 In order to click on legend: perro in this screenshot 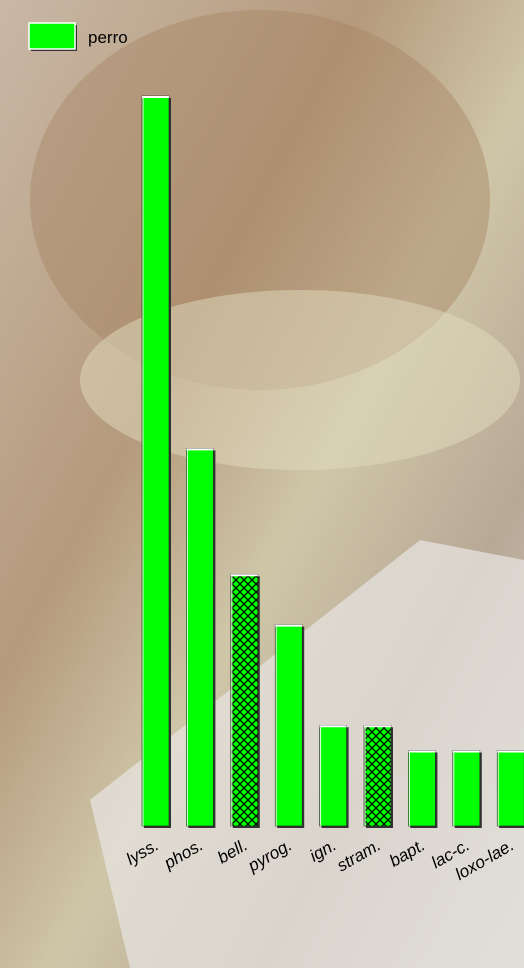, I will do `click(78, 36)`.